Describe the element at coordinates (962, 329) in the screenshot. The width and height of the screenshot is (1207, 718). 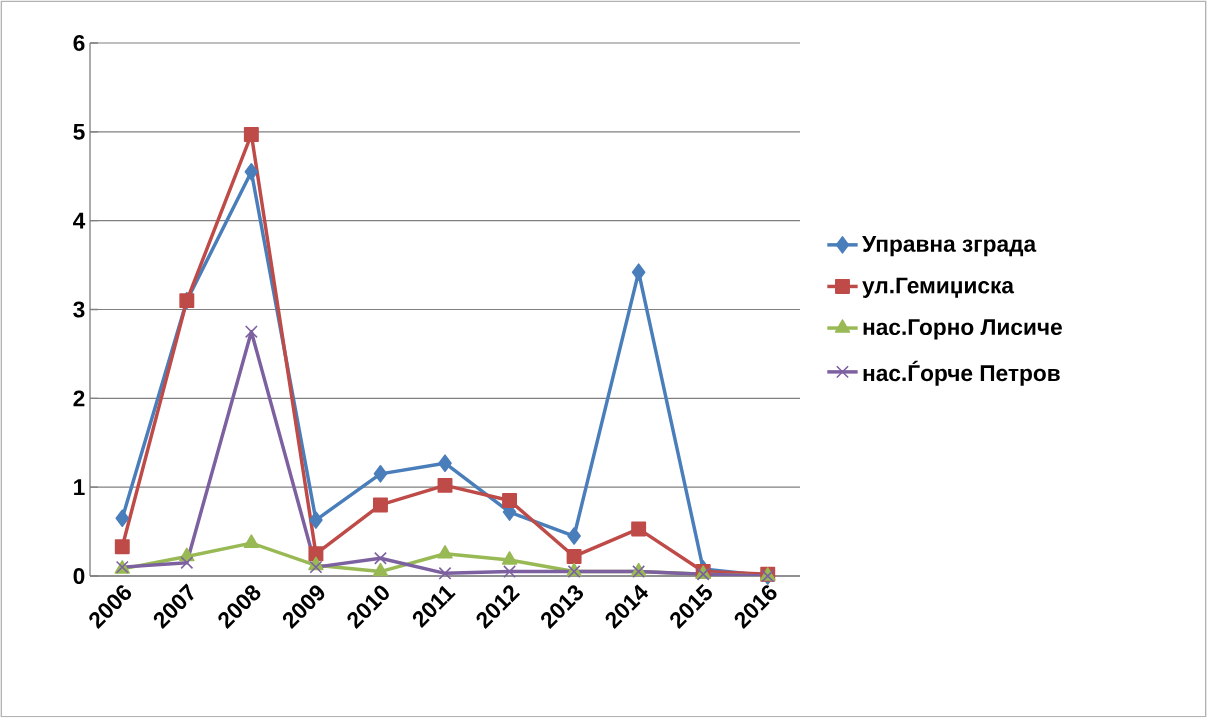
I see `legend-label: нас.Горно Лисиче` at that location.